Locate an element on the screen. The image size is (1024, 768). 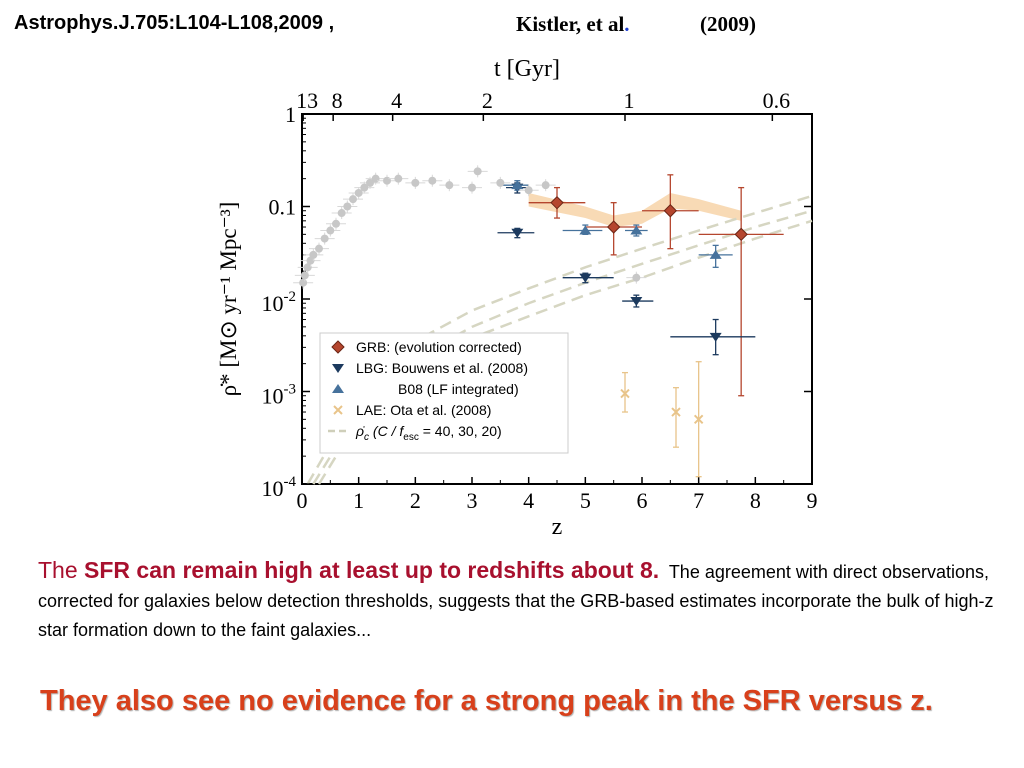
x-tick-label: 4 is located at coordinates (528, 500).